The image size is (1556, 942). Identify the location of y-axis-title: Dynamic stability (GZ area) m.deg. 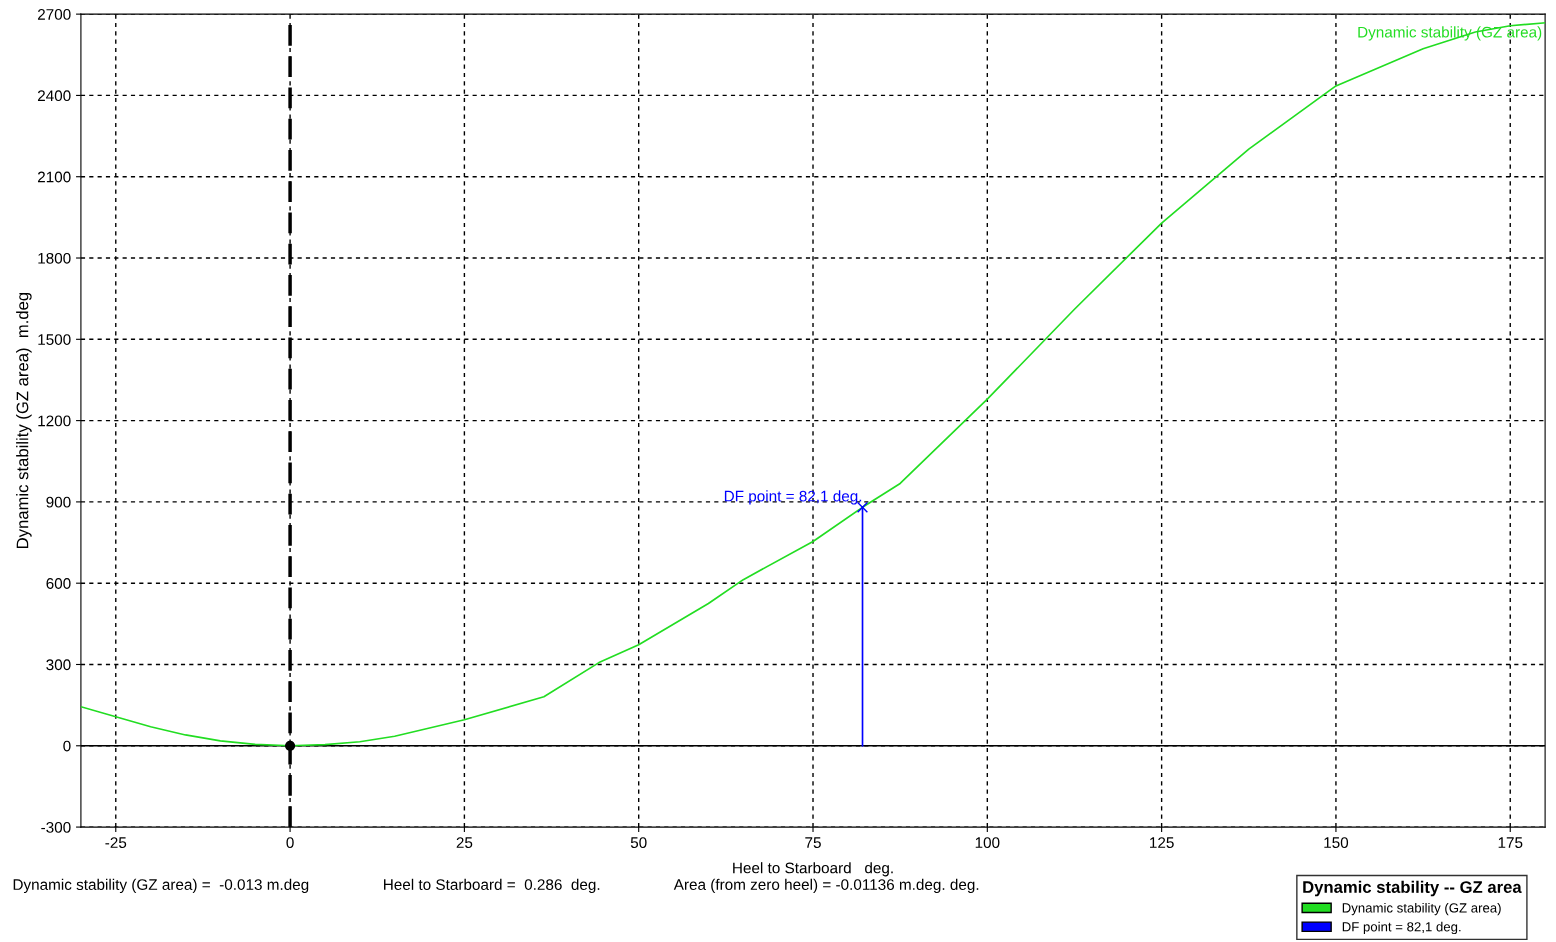
(24, 420).